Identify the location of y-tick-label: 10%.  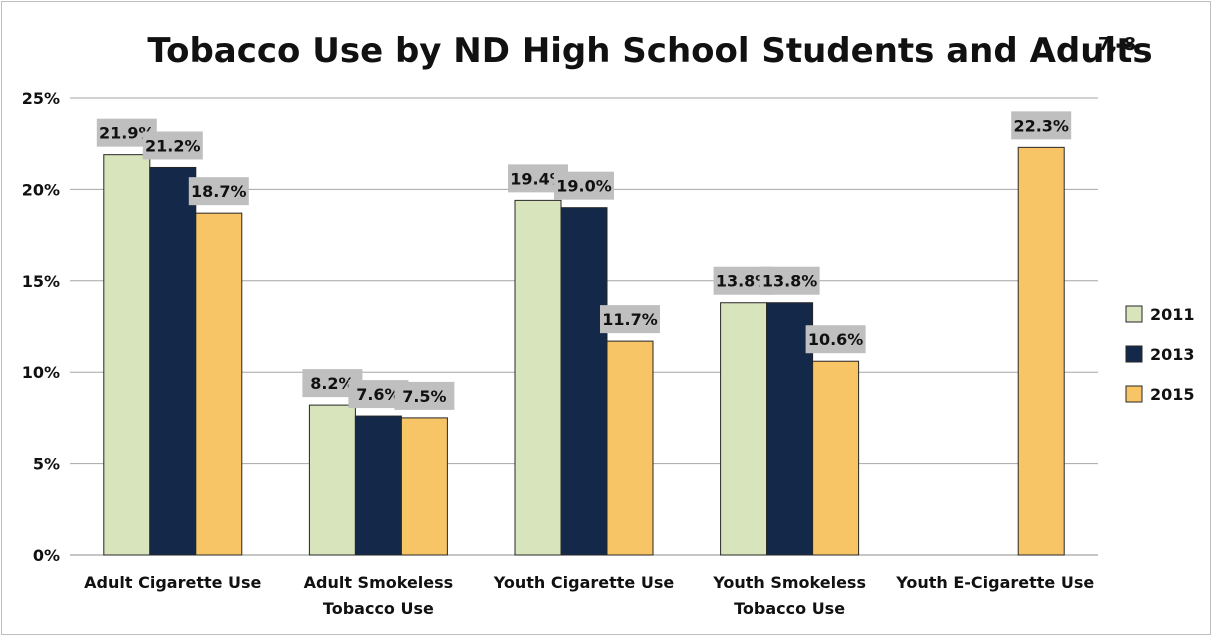
(41, 372).